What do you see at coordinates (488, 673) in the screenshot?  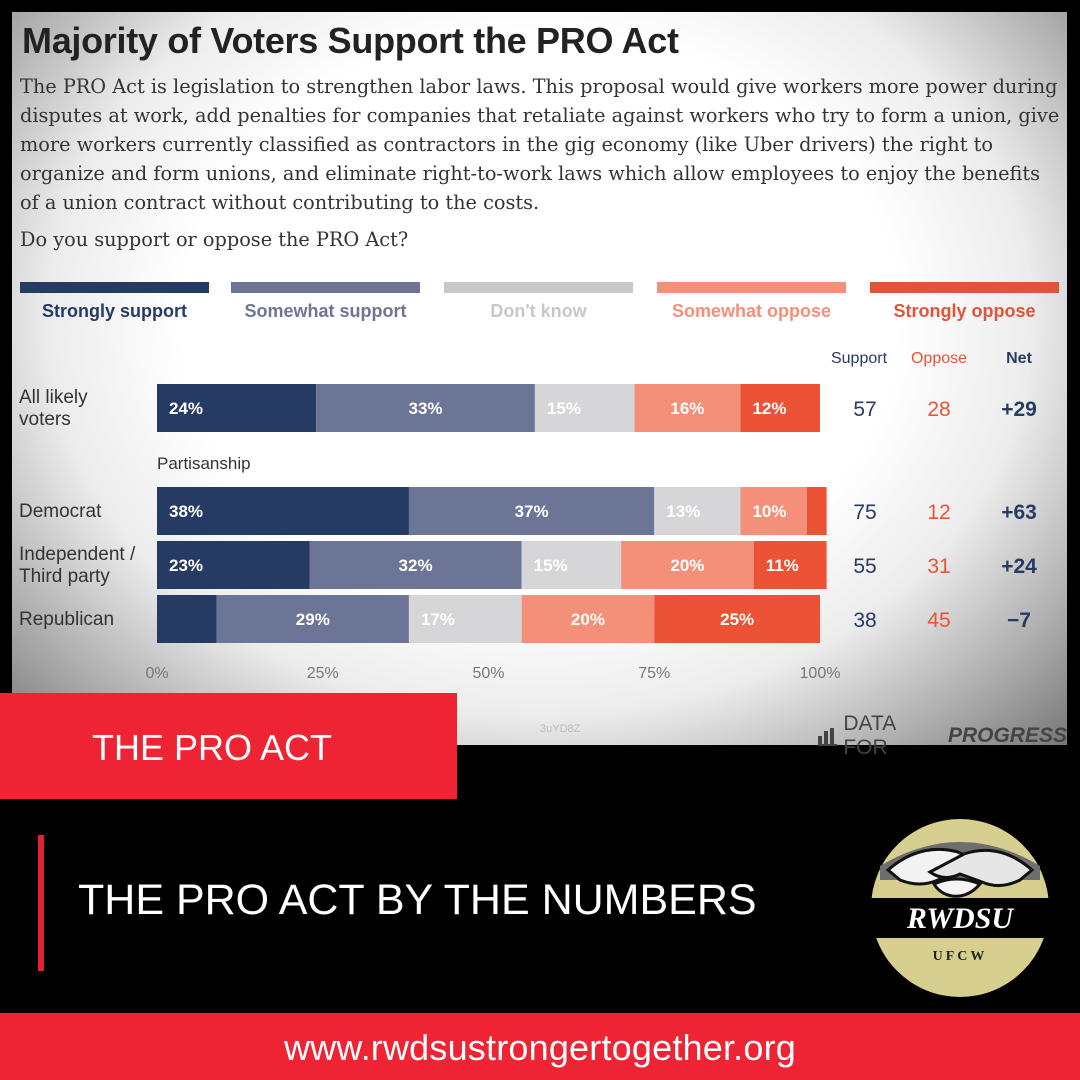 I see `x-tick-label: 50%` at bounding box center [488, 673].